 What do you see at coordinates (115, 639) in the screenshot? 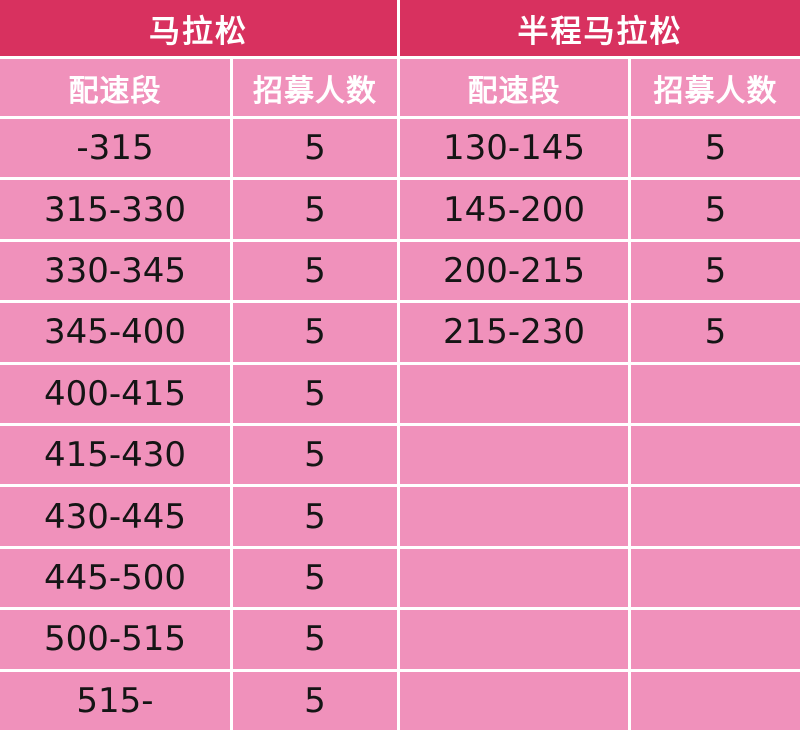
I see `pace-cell: 500-515` at bounding box center [115, 639].